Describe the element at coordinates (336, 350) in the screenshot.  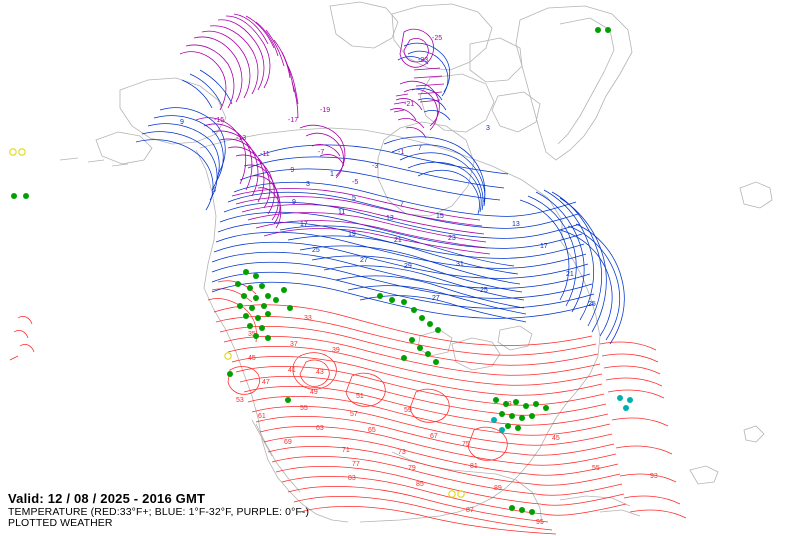
I see `svg-text: 39` at that location.